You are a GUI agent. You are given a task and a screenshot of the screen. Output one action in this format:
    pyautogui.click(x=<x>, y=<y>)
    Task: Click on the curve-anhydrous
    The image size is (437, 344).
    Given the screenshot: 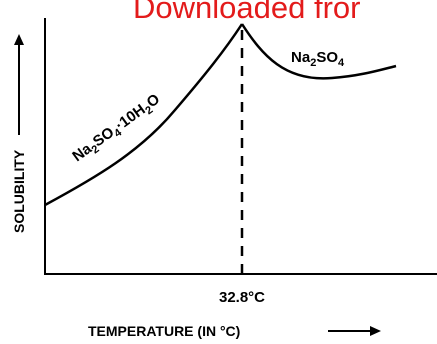 What is the action you would take?
    pyautogui.click(x=318, y=51)
    